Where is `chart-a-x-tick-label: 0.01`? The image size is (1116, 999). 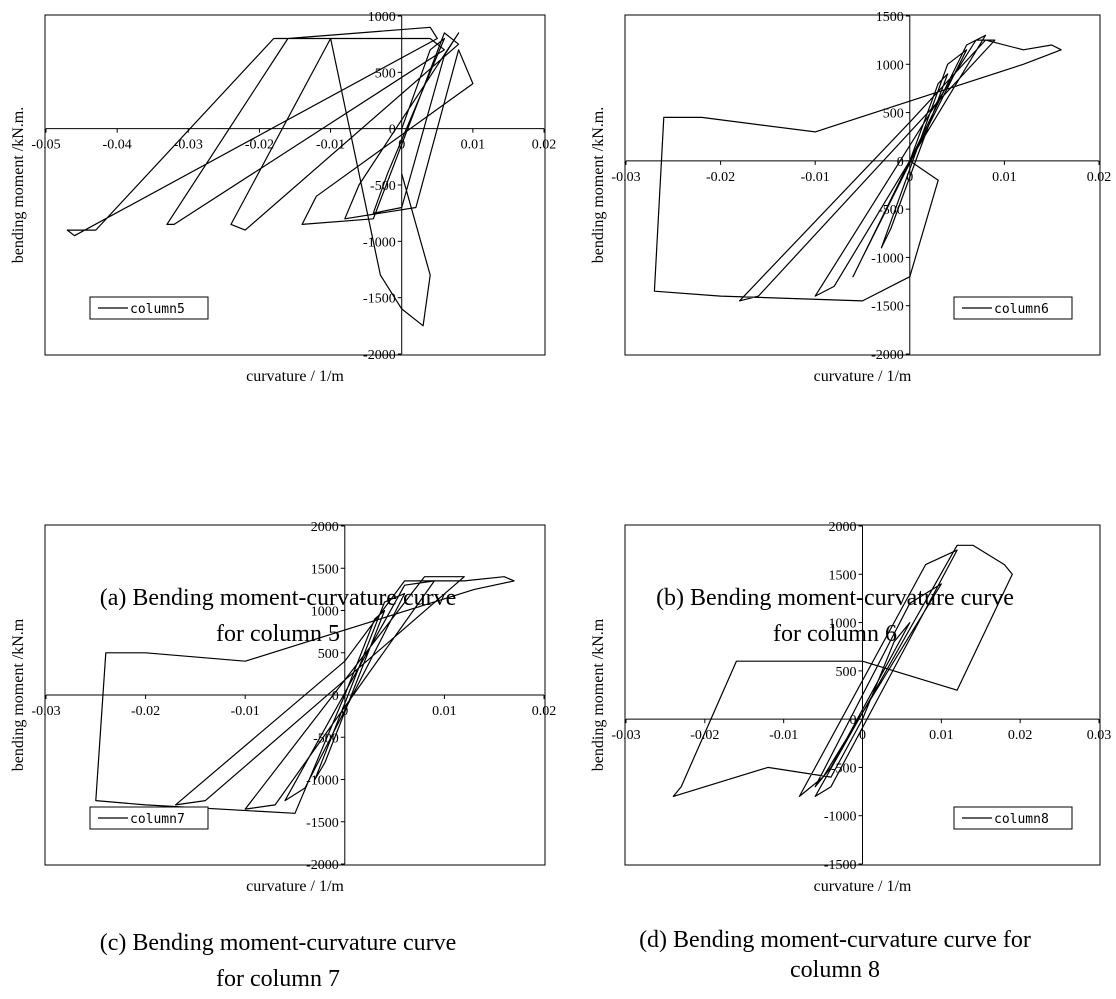
chart-a-x-tick-label: 0.01 is located at coordinates (473, 145).